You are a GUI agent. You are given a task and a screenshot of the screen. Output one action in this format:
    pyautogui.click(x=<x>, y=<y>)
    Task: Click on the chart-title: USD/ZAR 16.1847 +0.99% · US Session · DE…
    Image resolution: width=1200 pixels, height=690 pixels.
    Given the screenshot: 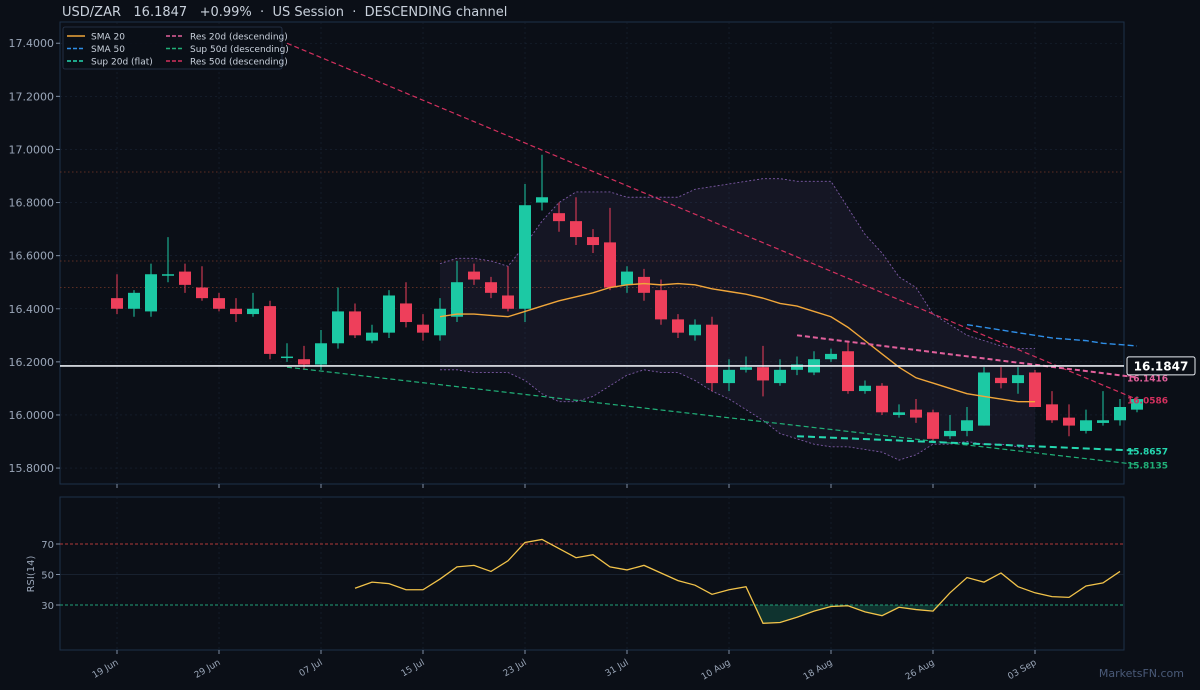 What is the action you would take?
    pyautogui.click(x=285, y=12)
    